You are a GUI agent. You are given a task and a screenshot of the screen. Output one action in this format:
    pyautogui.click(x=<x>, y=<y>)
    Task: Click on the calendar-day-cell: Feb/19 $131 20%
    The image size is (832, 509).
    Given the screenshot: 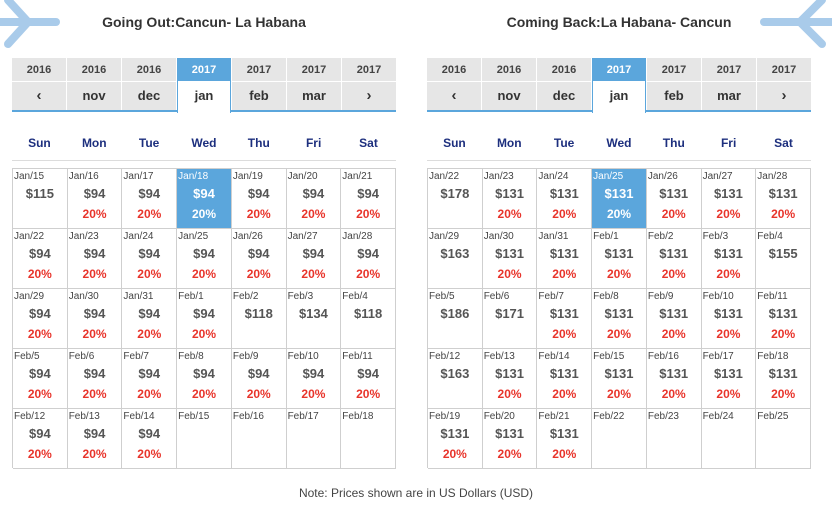 What is the action you would take?
    pyautogui.click(x=455, y=439)
    